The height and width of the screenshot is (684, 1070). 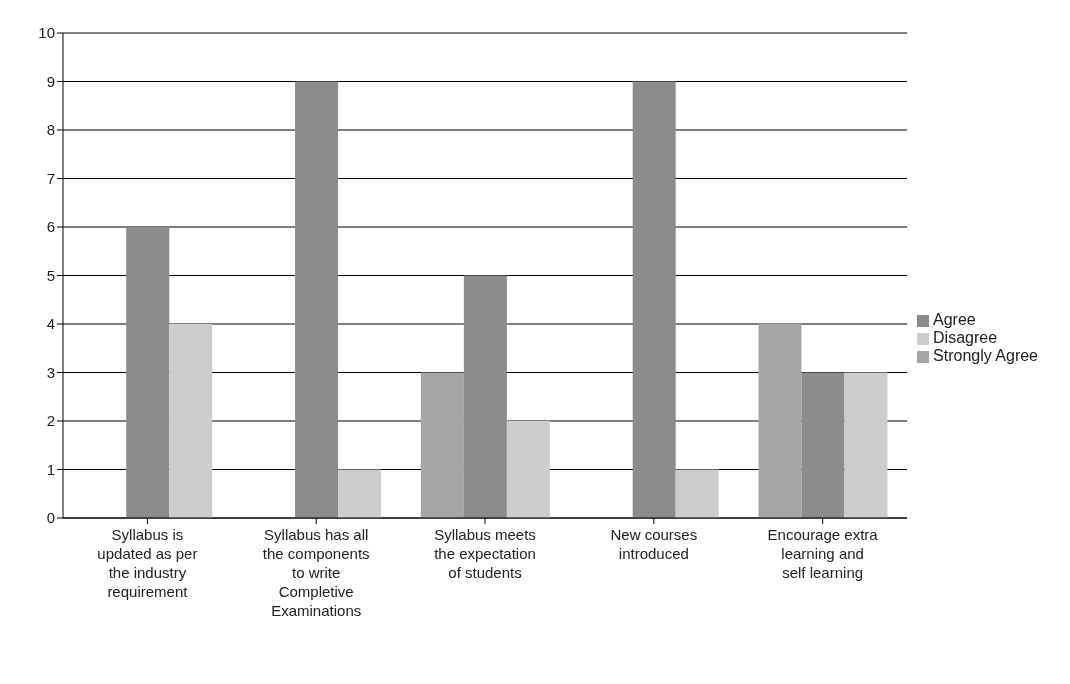 What do you see at coordinates (50, 518) in the screenshot?
I see `y-tick-label: 0` at bounding box center [50, 518].